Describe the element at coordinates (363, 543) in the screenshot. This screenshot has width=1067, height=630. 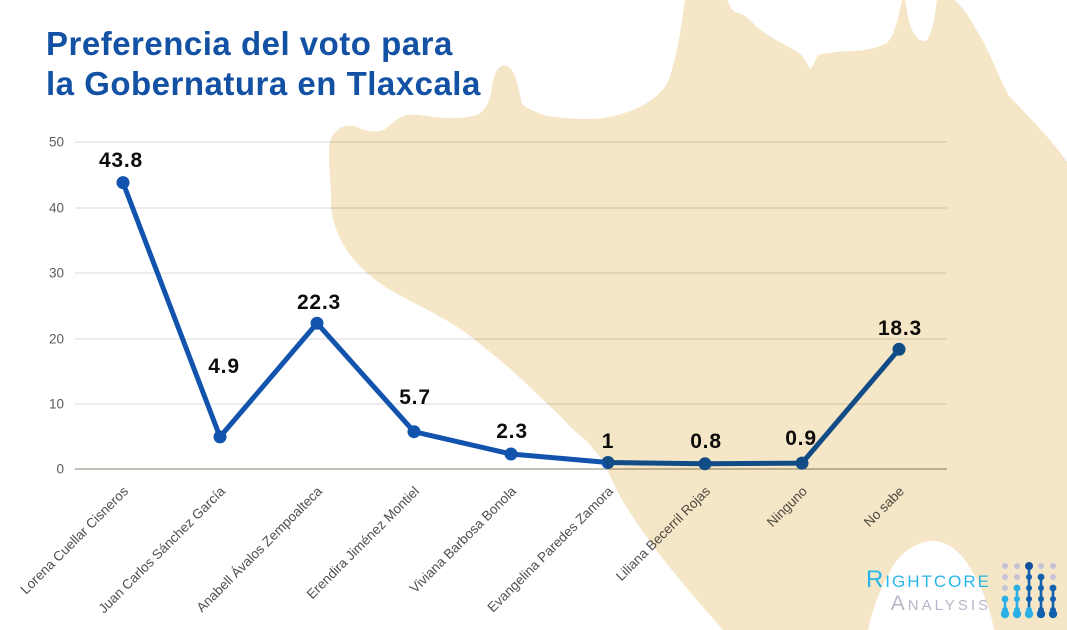
I see `x-category-label: Erendira Jiménez Montiel` at that location.